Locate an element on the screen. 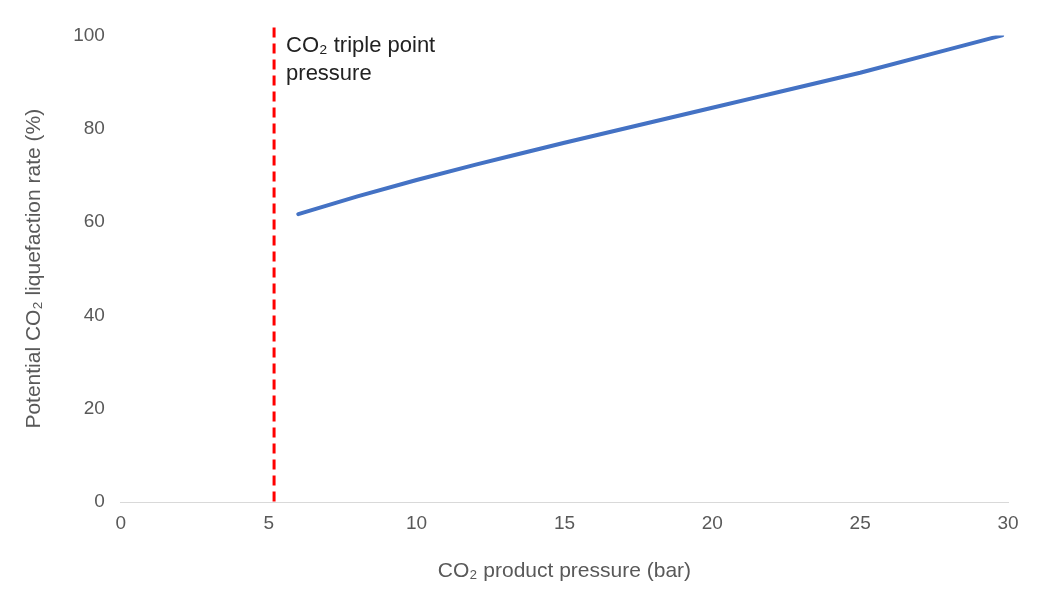  y-tick-label: 60 is located at coordinates (94, 221).